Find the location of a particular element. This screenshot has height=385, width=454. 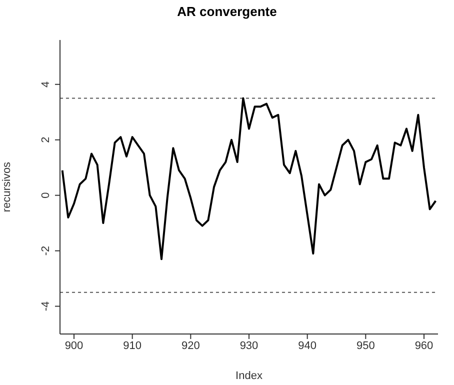

x-axis-title: Index is located at coordinates (249, 376).